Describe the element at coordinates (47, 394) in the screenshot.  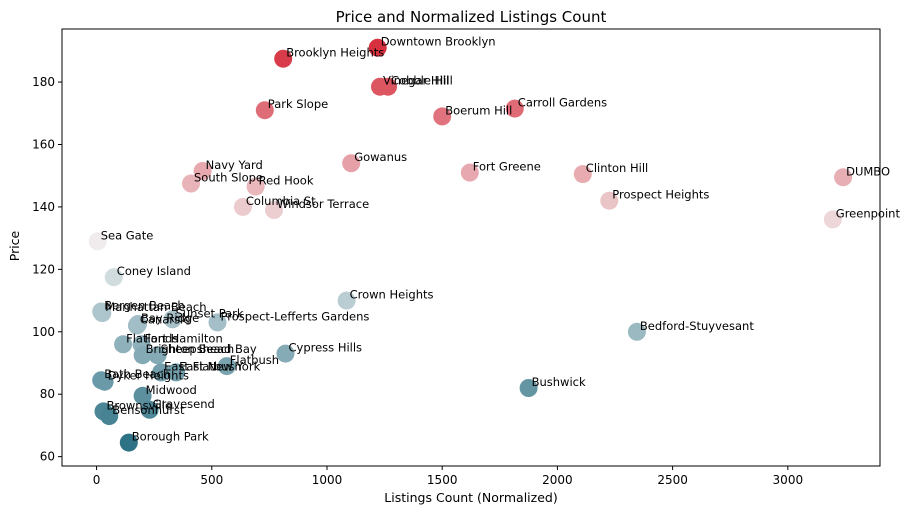
I see `y-tick-label: 80` at that location.